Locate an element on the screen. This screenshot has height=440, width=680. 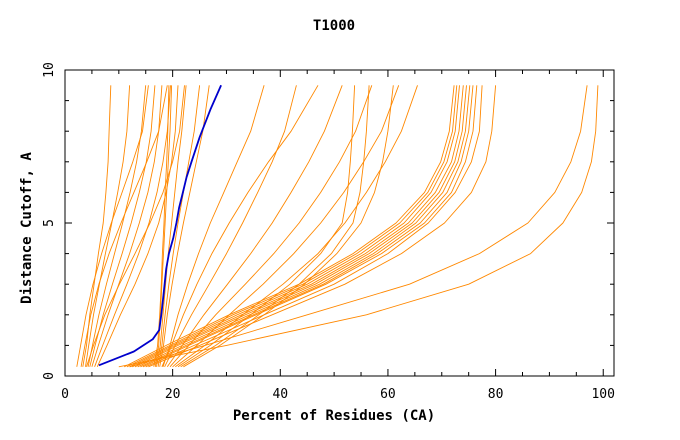
x-tick-label: 60 is located at coordinates (388, 394).